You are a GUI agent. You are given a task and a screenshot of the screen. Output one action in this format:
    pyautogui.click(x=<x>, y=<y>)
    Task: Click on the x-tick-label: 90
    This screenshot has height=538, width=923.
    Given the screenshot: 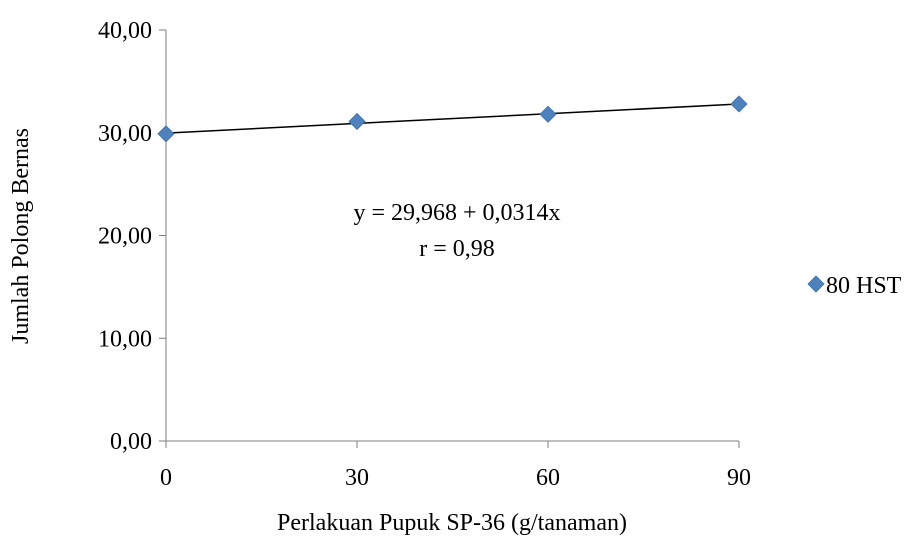 What is the action you would take?
    pyautogui.click(x=739, y=478)
    